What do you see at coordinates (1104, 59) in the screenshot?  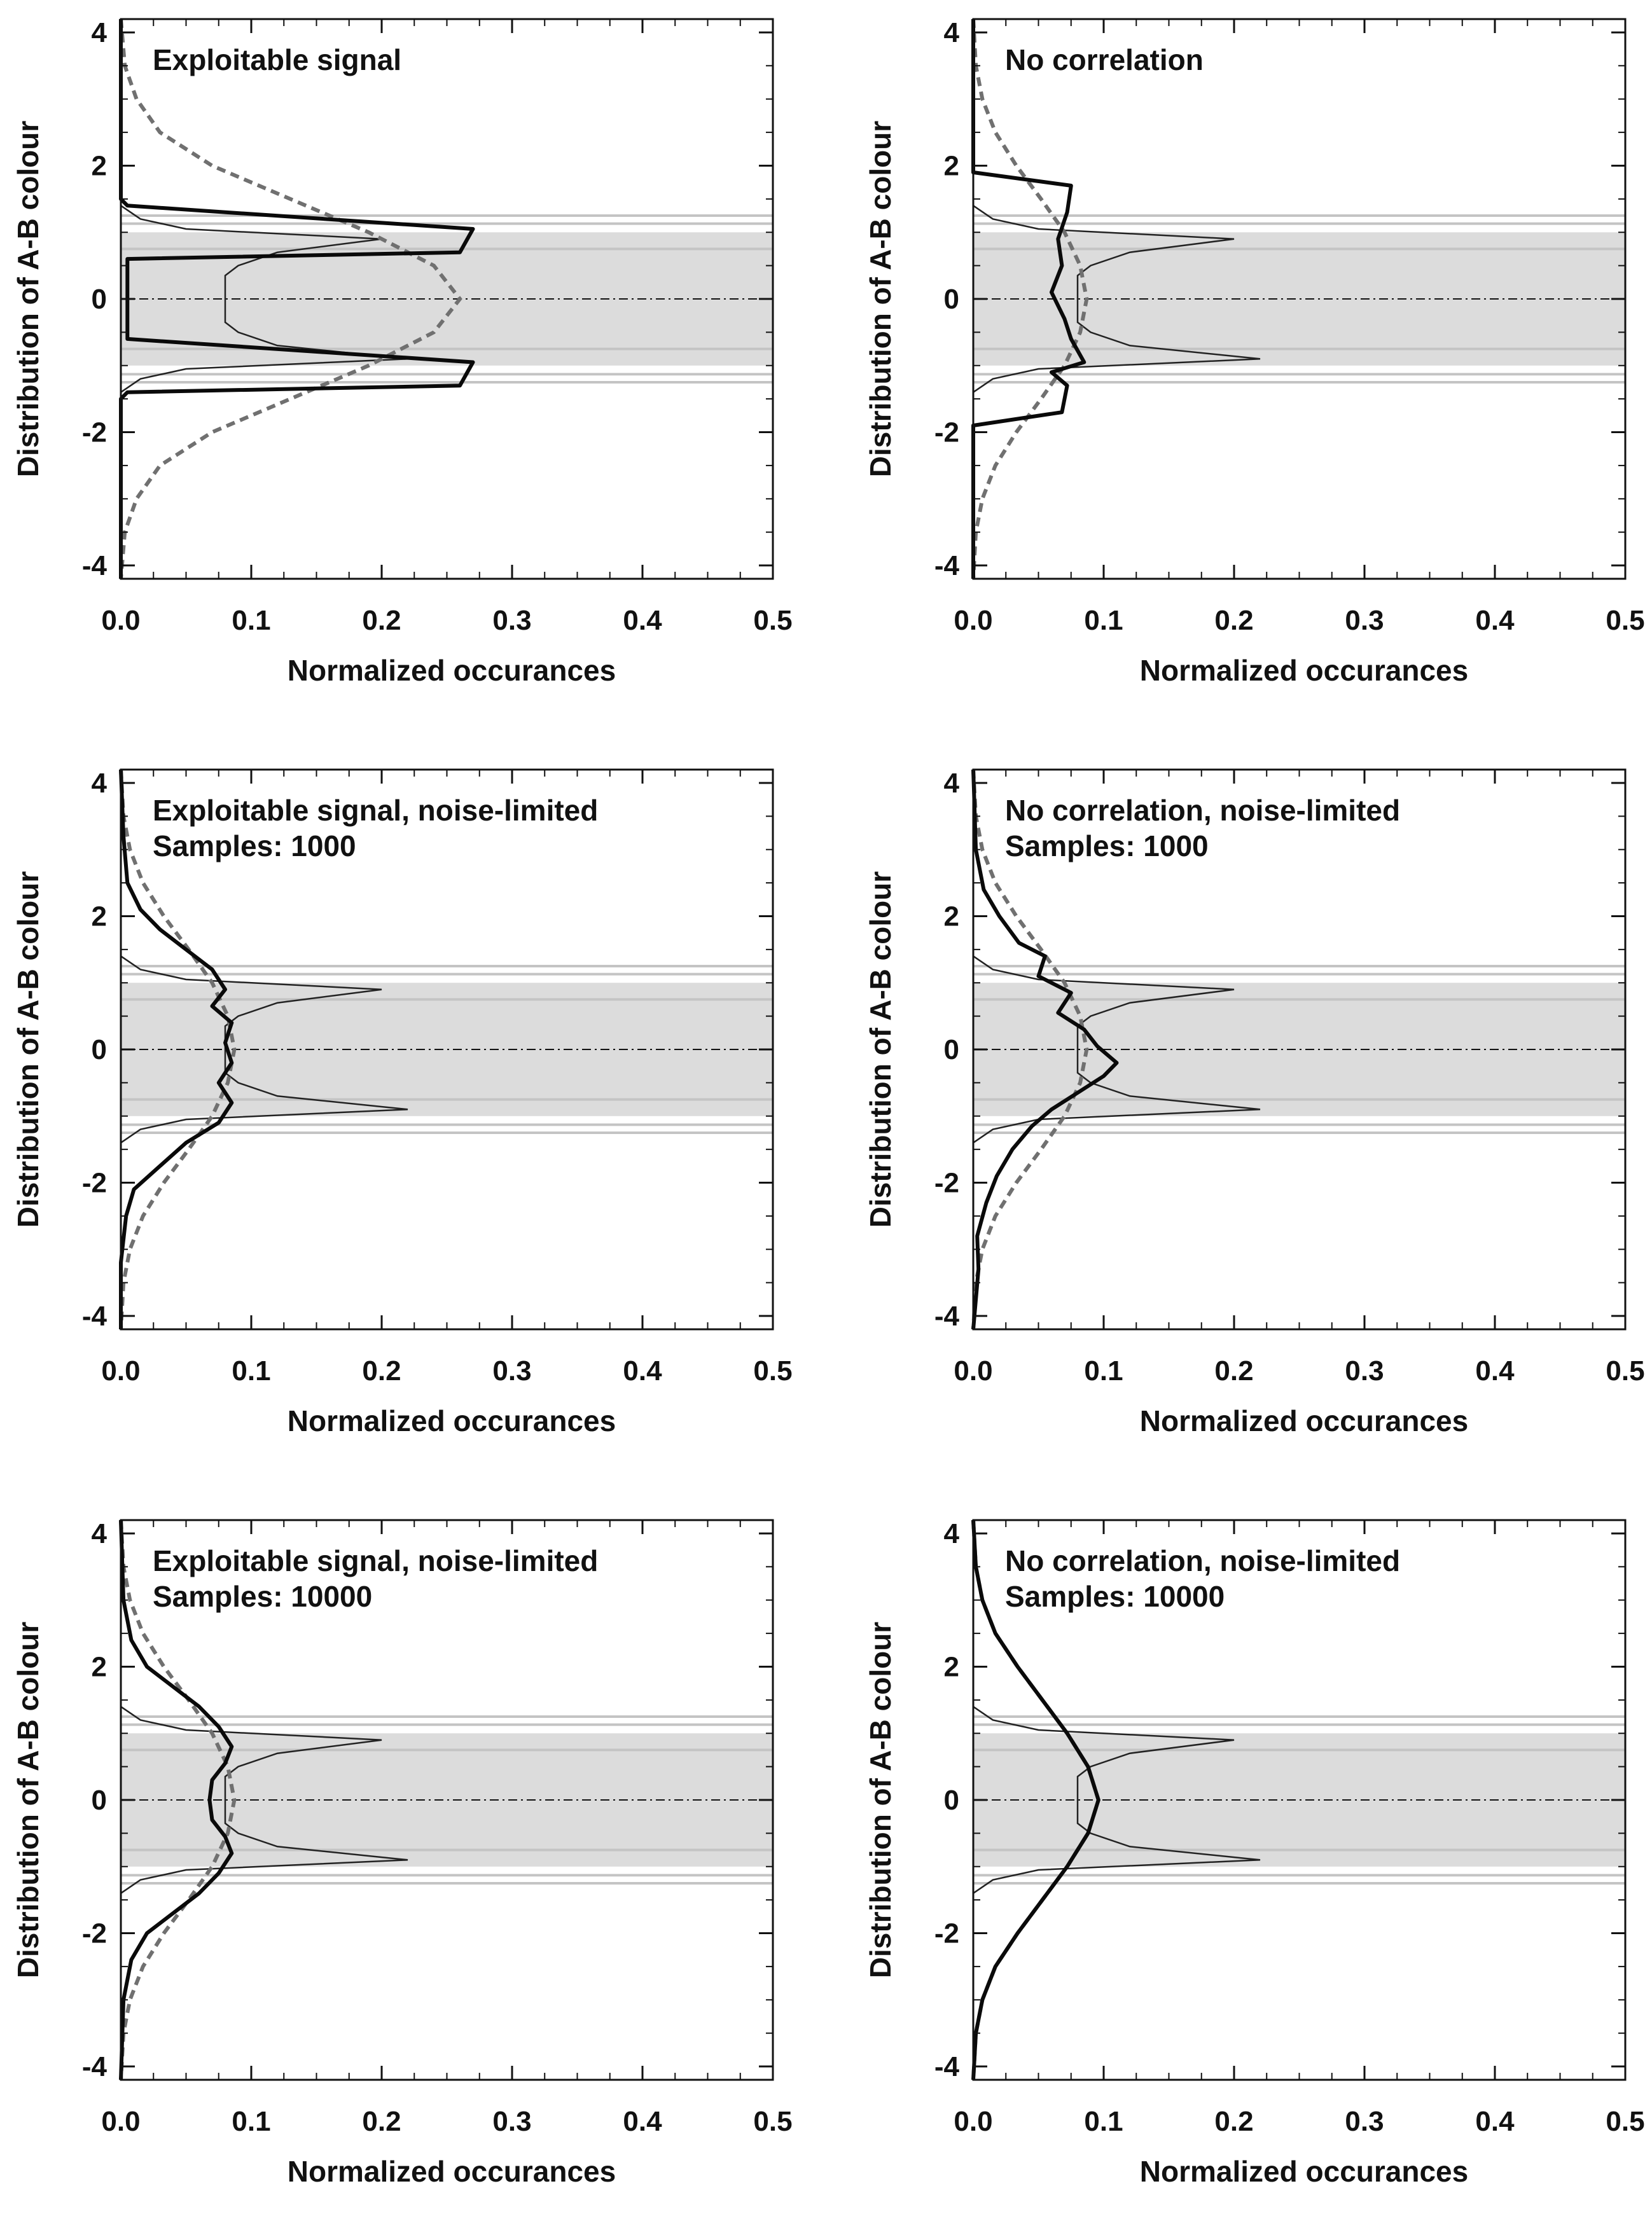 I see `panel-title: No correlation` at bounding box center [1104, 59].